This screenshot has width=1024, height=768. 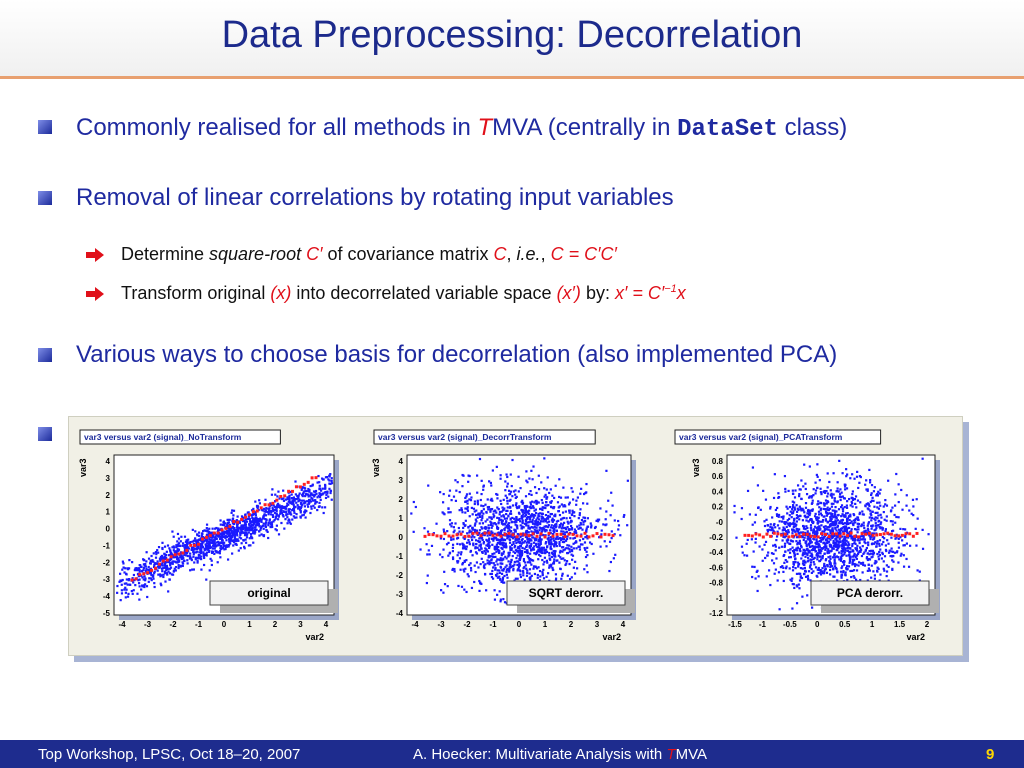 I want to click on x-tick-label: -0.5, so click(x=790, y=624).